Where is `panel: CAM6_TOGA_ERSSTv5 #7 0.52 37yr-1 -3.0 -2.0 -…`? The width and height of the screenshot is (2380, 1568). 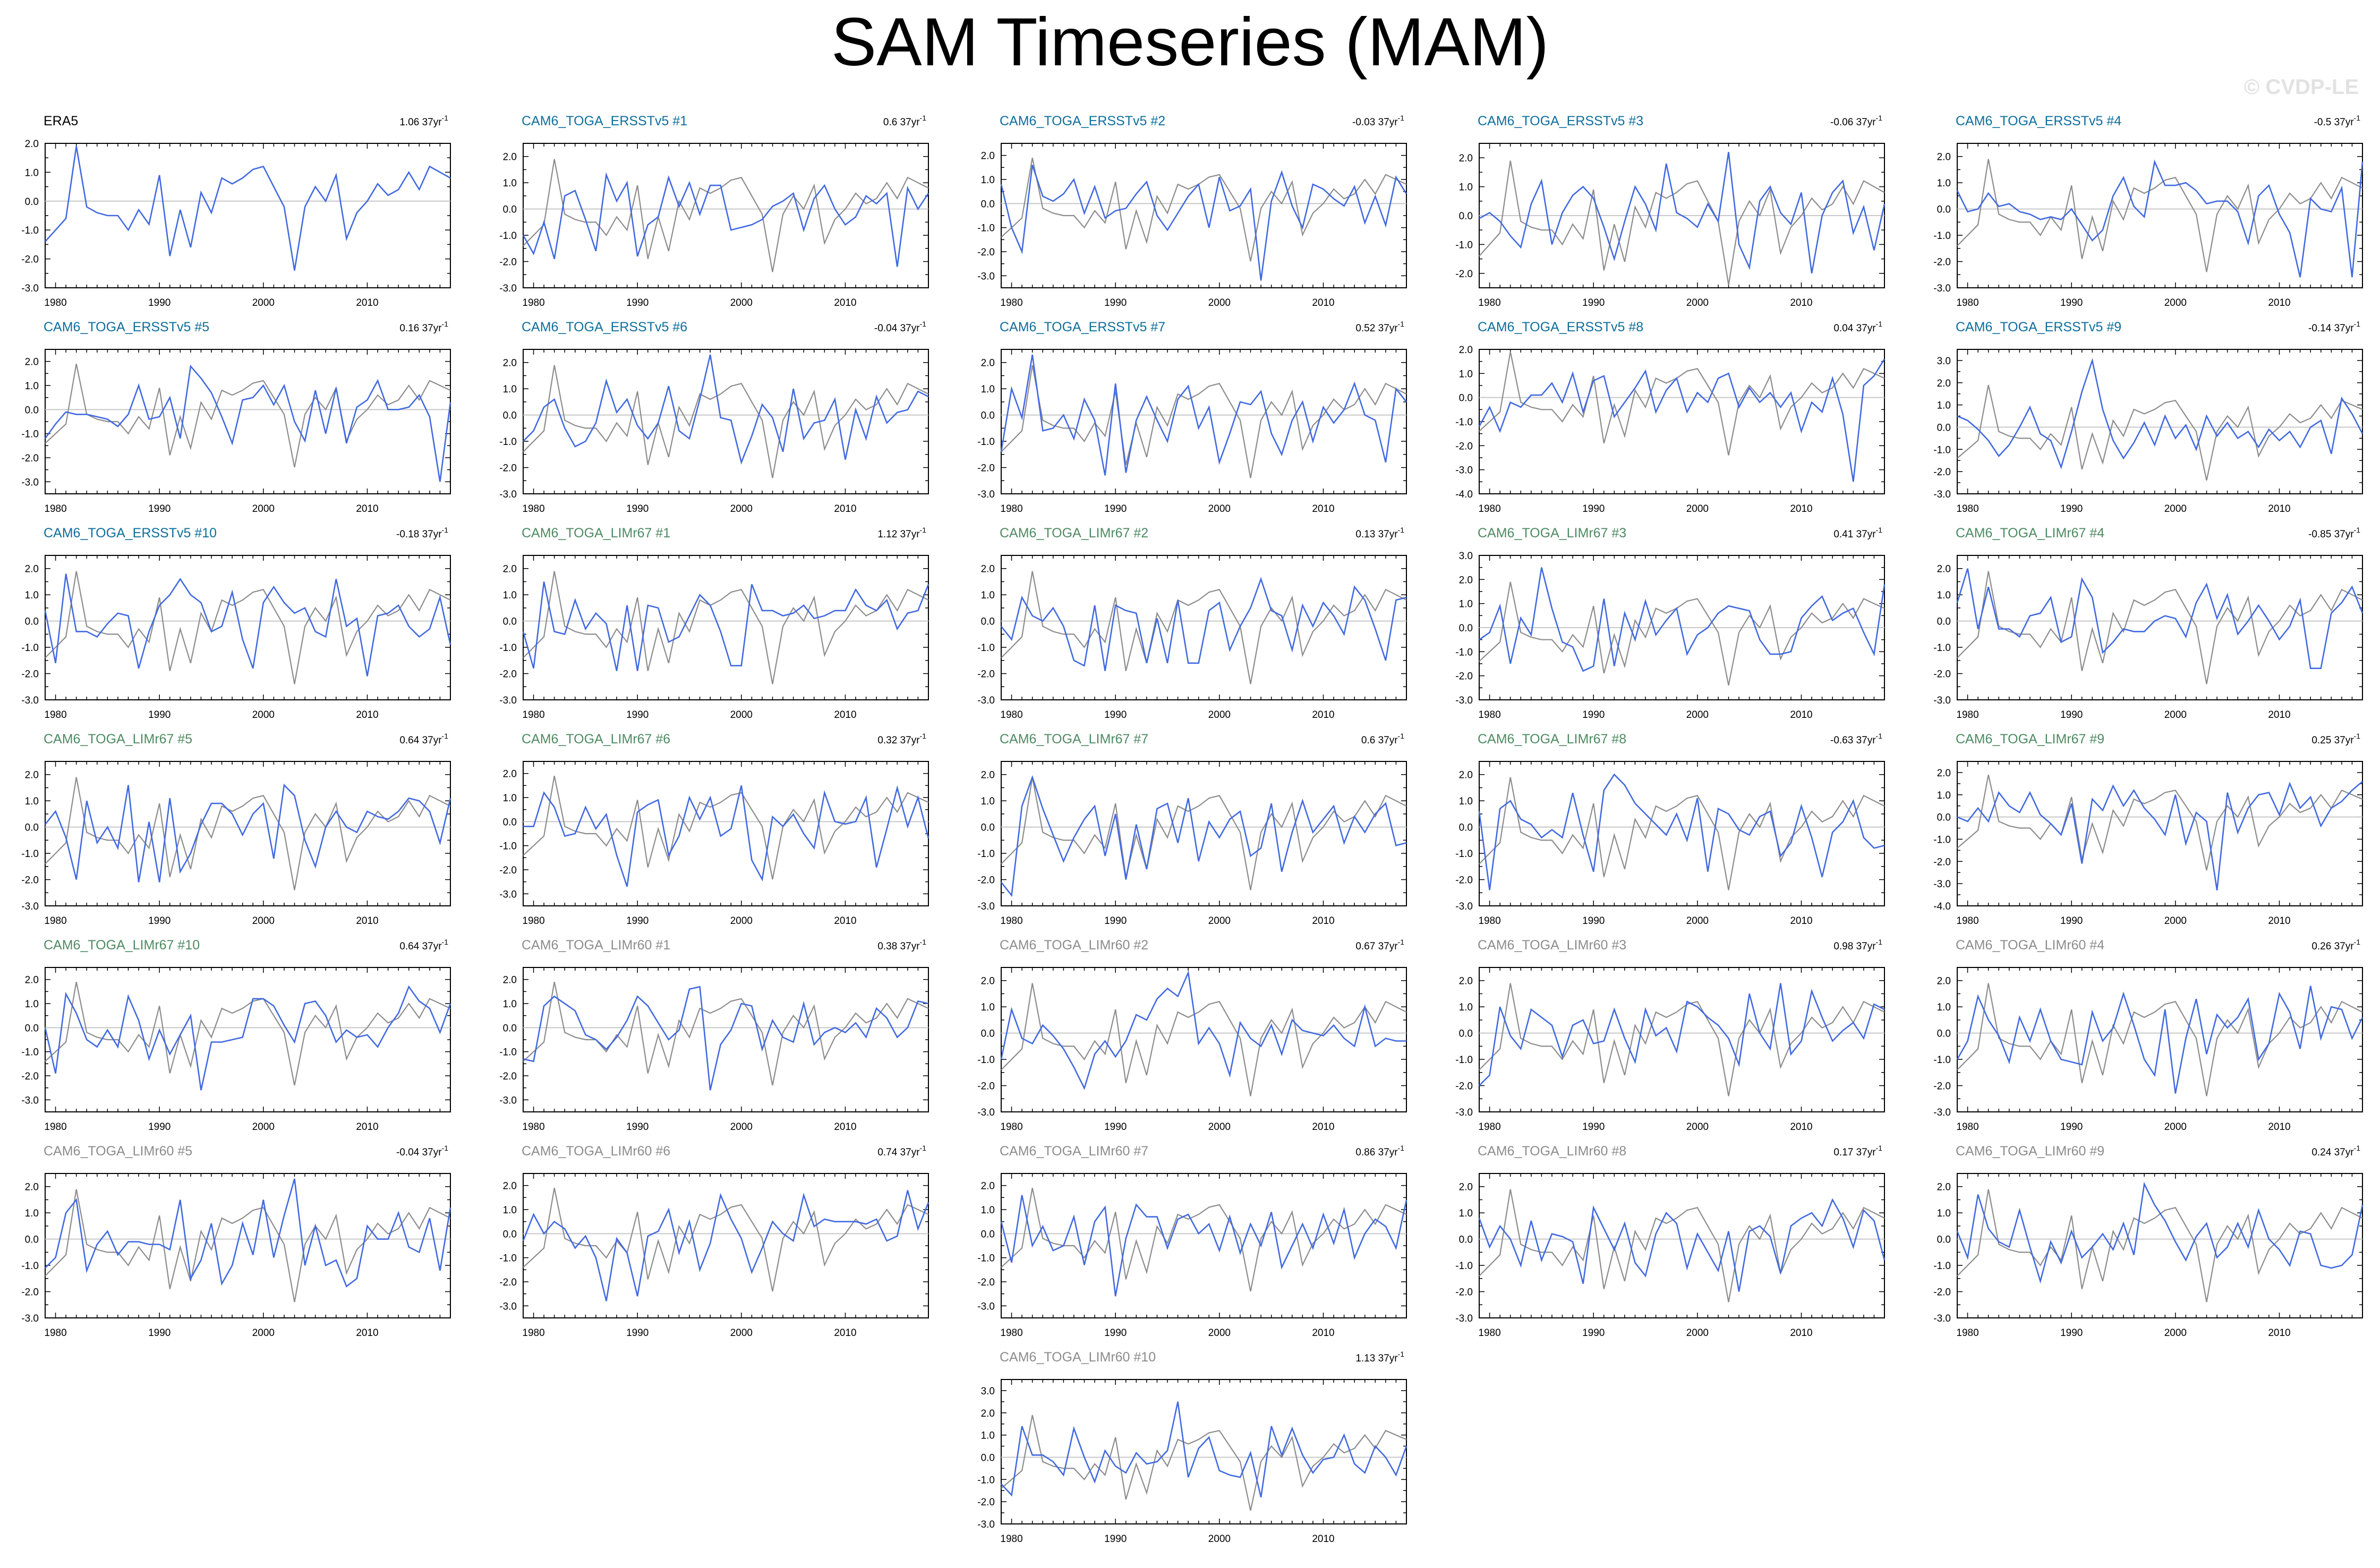
panel: CAM6_TOGA_ERSSTv5 #7 0.52 37yr-1 -3.0 -2.0 -… is located at coordinates (1192, 417).